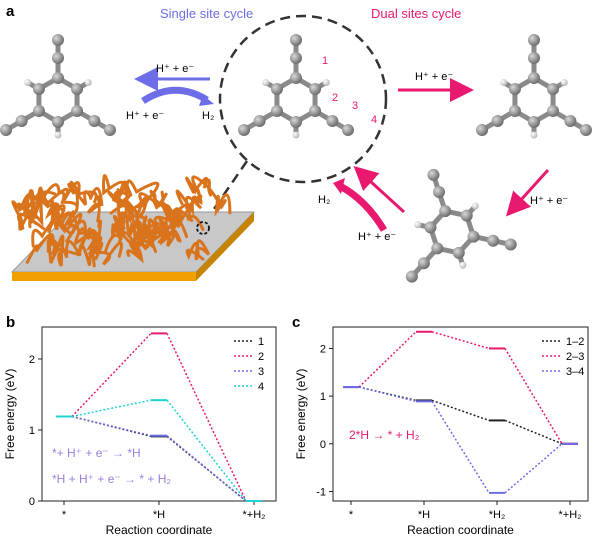 The width and height of the screenshot is (600, 537). I want to click on panel-c-label: c, so click(296, 322).